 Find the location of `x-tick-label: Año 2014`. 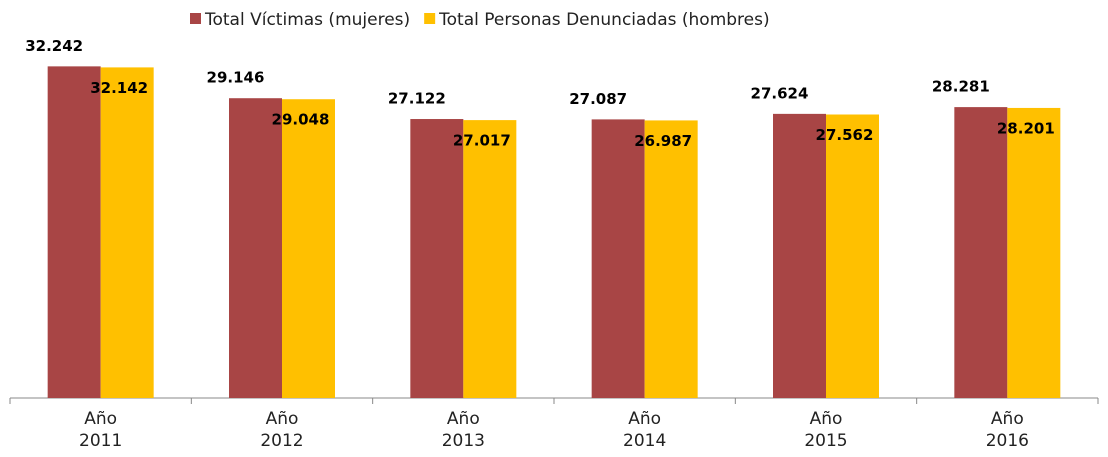

x-tick-label: Año 2014 is located at coordinates (645, 430).